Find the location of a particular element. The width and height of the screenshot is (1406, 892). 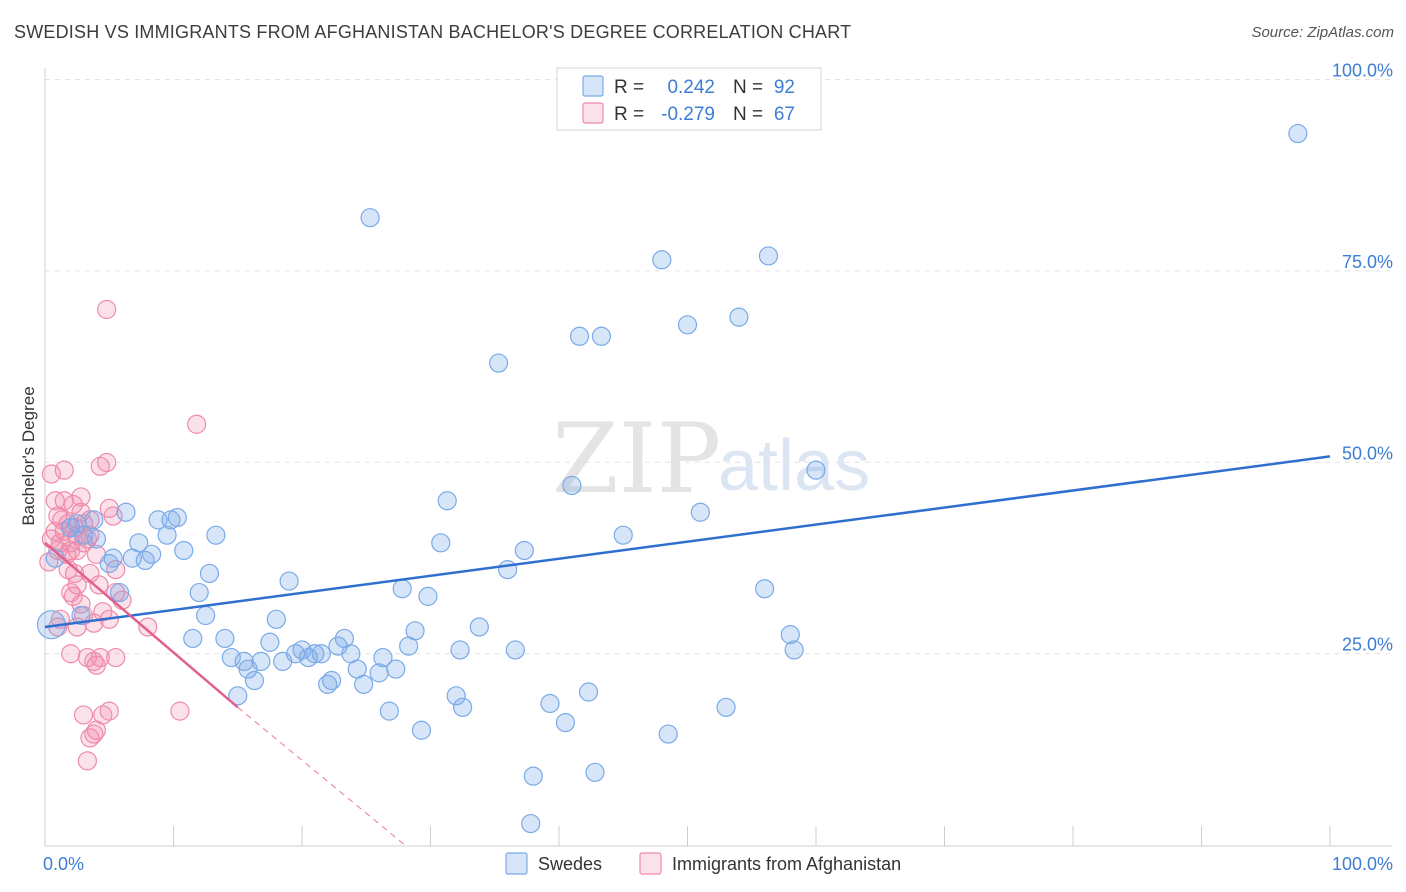

afghan-trend-line is located at coordinates (141, 625).